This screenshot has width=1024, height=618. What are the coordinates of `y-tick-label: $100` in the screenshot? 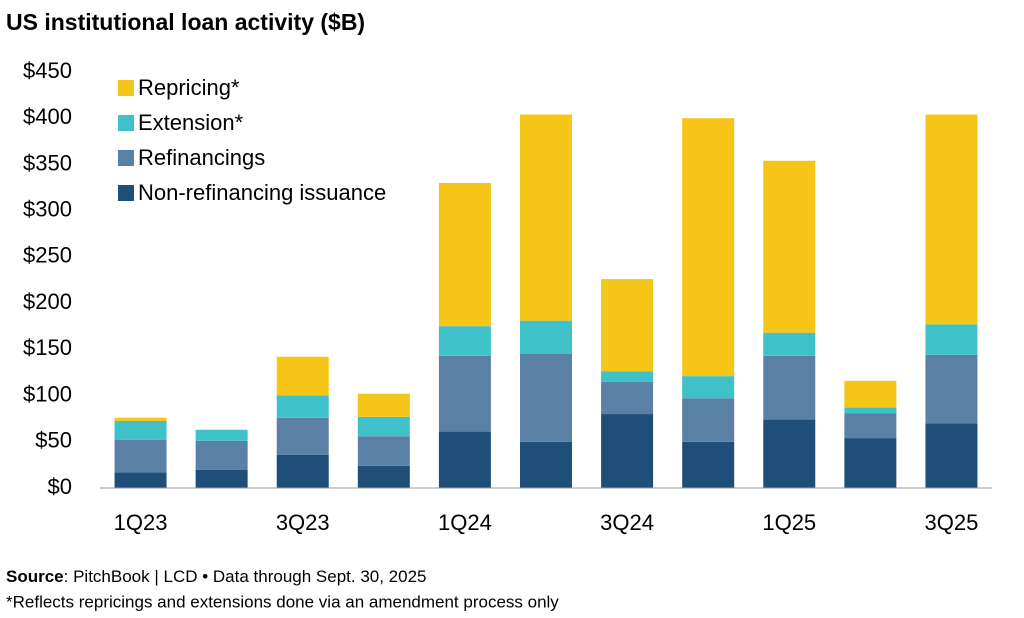 It's located at (47, 393).